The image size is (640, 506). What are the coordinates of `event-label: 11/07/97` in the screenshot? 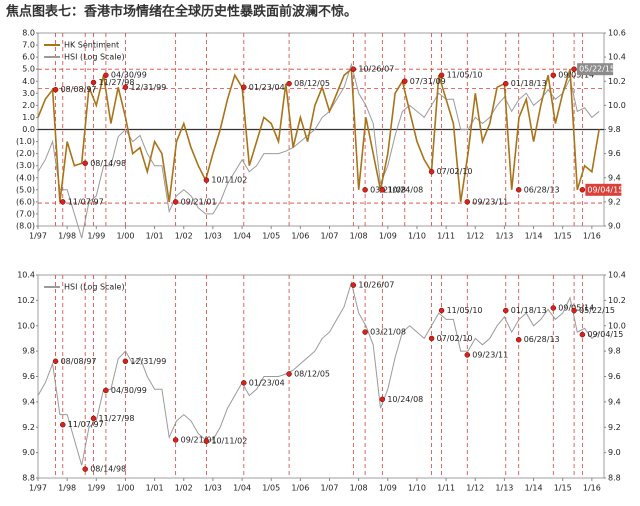 It's located at (86, 201).